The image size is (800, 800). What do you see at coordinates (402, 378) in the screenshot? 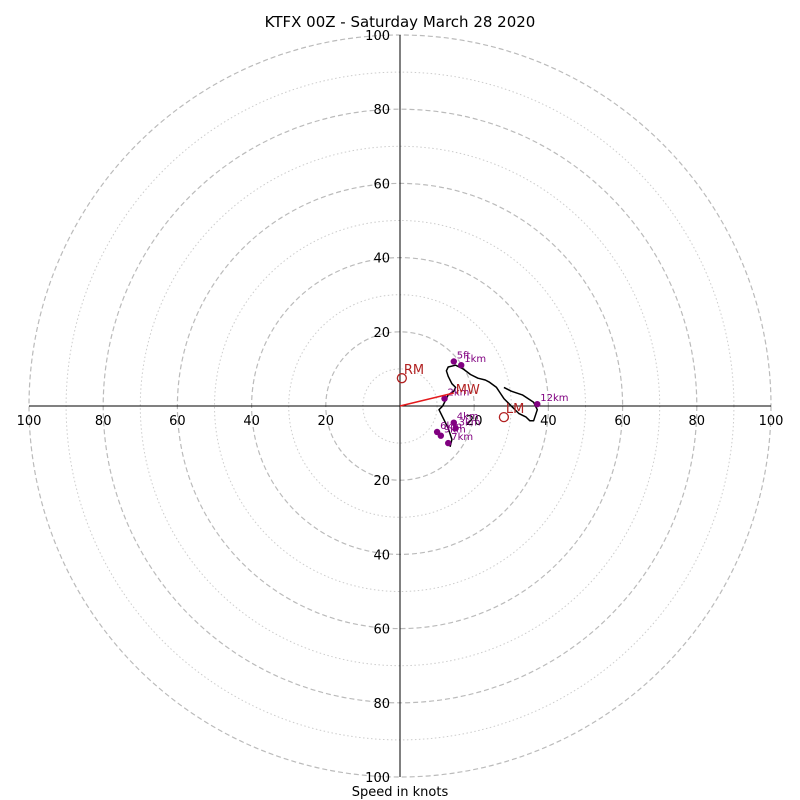
I see `storm-motion-rm` at bounding box center [402, 378].